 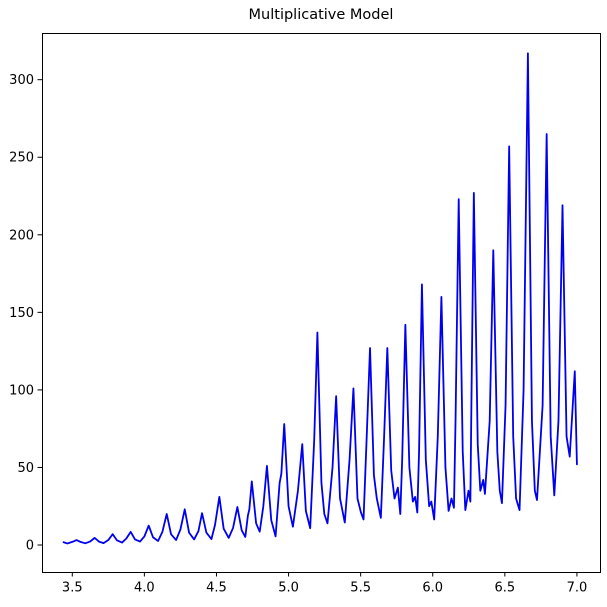 What do you see at coordinates (504, 588) in the screenshot?
I see `x-tick-label: 6.5` at bounding box center [504, 588].